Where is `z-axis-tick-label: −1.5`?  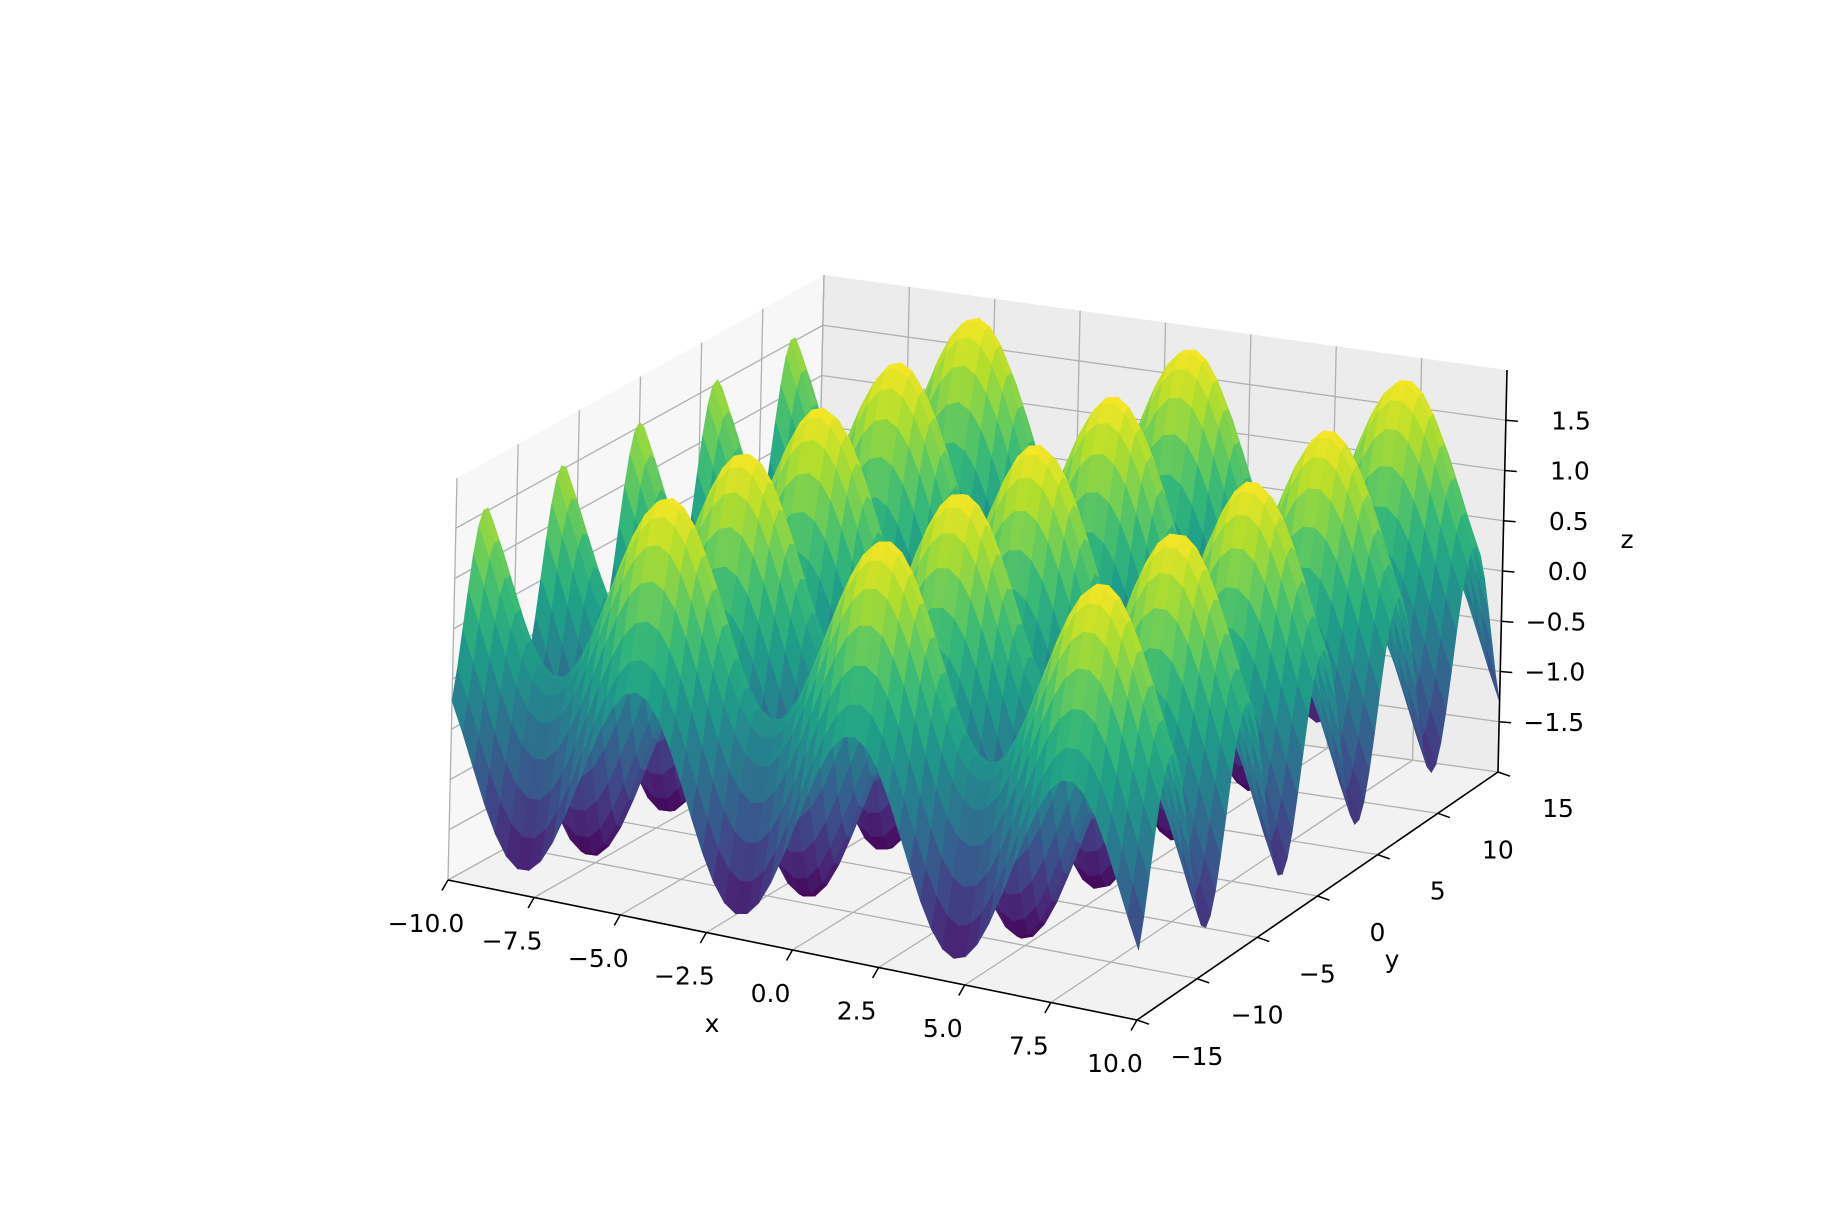 z-axis-tick-label: −1.5 is located at coordinates (1553, 722).